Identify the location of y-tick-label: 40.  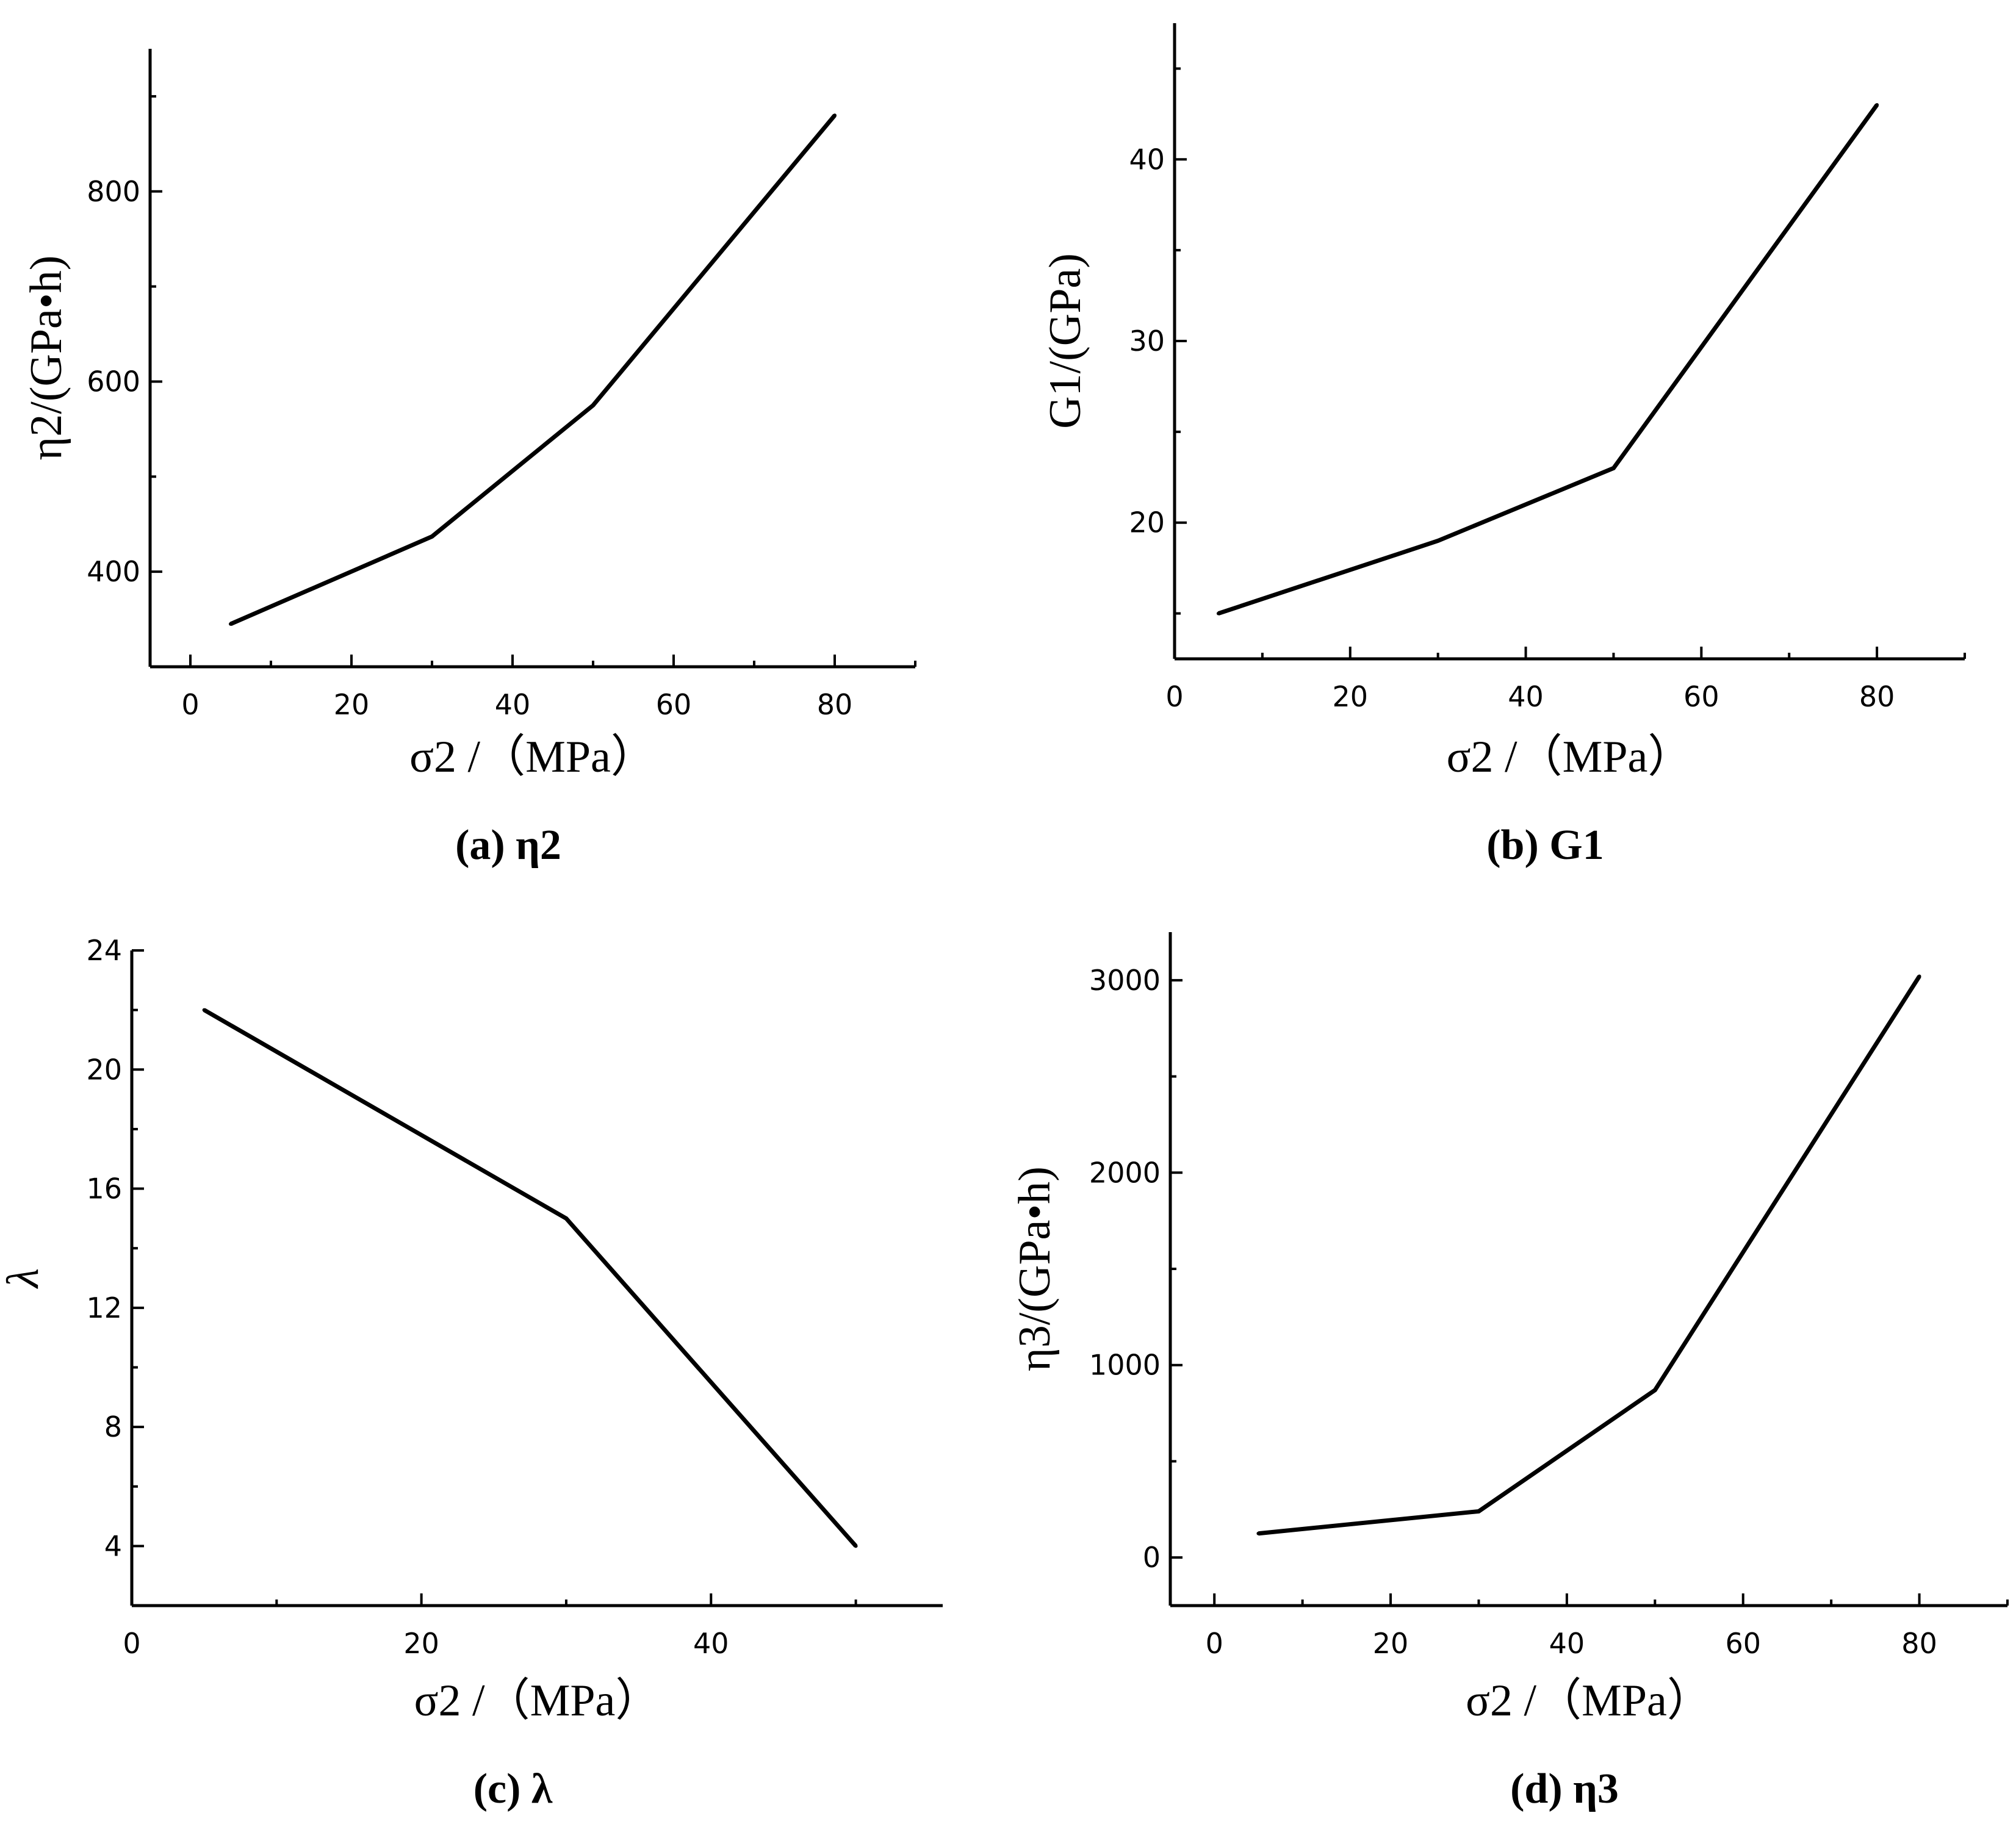
(1147, 159).